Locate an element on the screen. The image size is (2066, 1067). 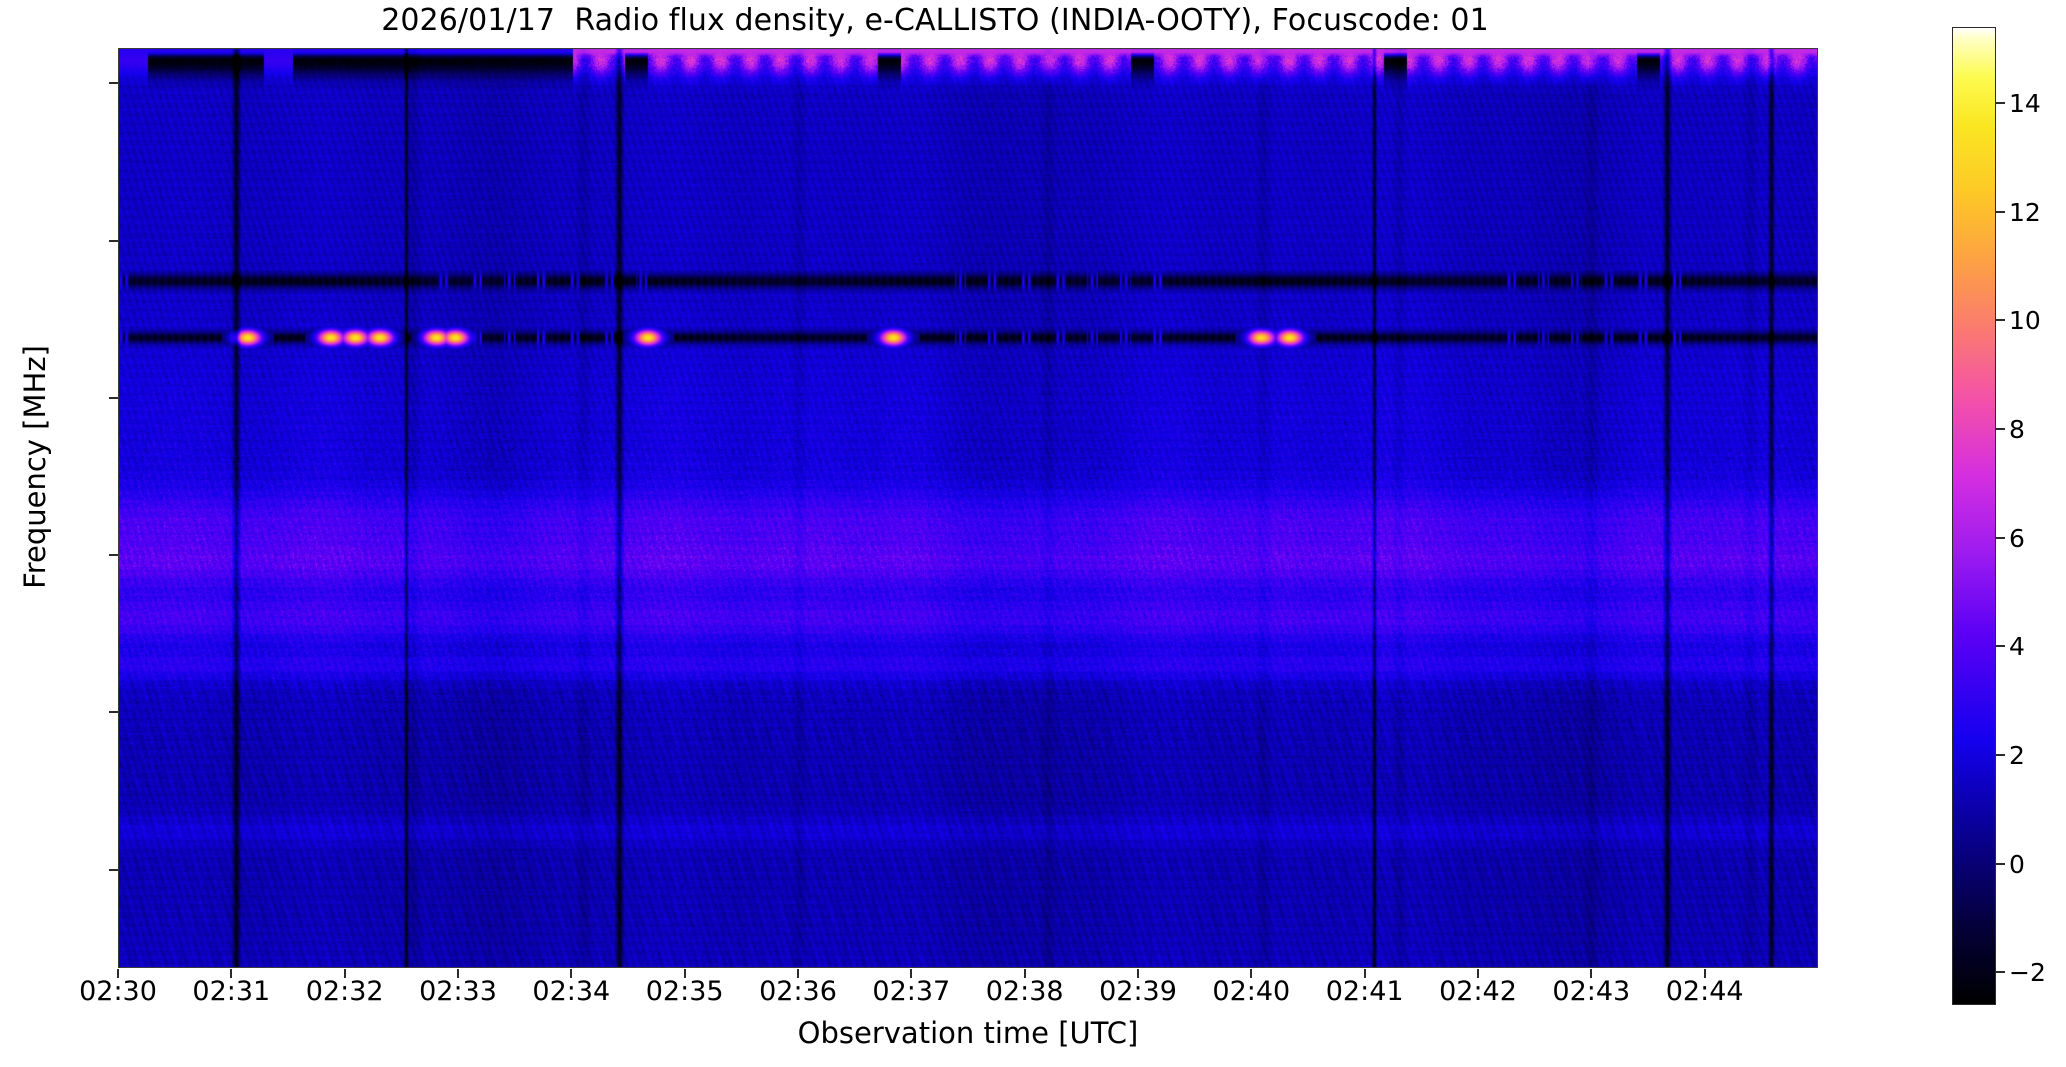
x-tick-label: 02:42 is located at coordinates (1478, 991).